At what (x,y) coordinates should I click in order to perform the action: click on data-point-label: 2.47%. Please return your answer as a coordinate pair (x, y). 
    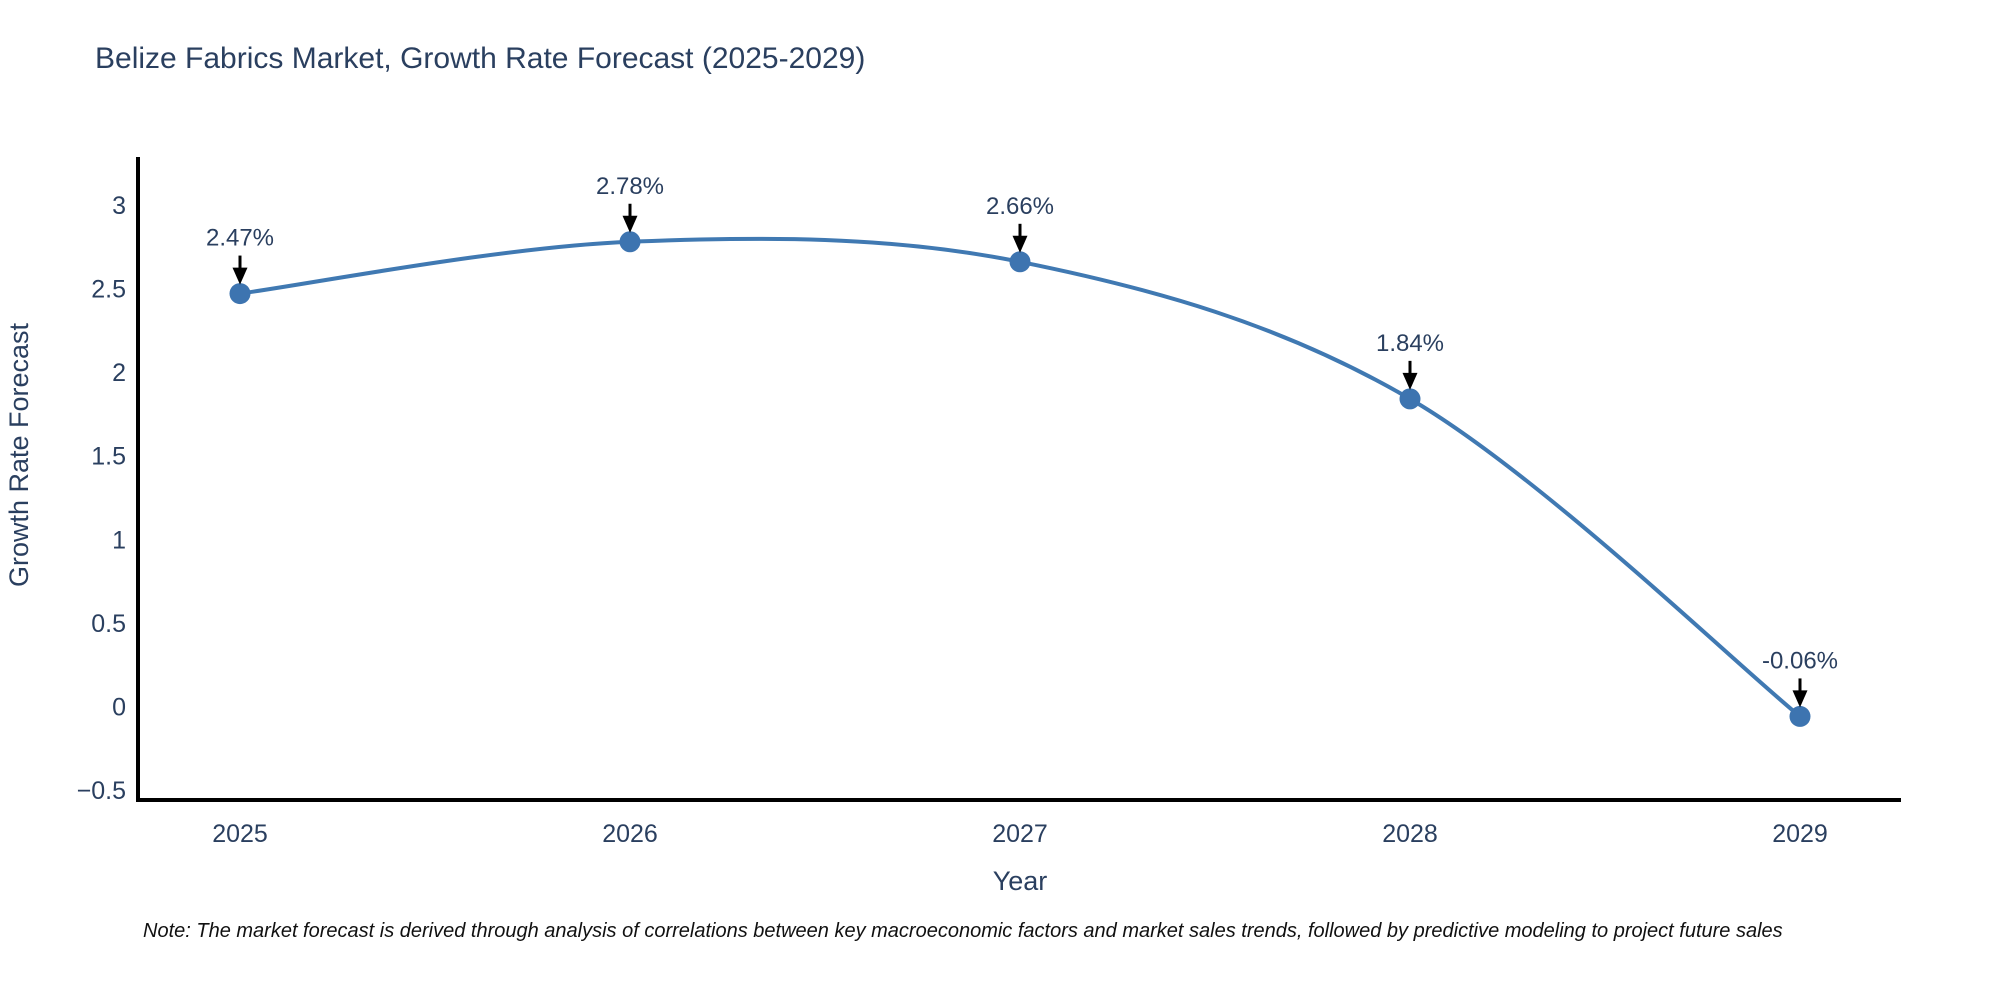
    Looking at the image, I should click on (240, 238).